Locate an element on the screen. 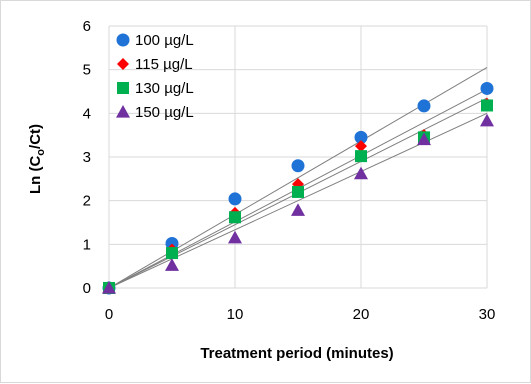  y-axis-title: Ln (Co/Ct) is located at coordinates (37, 159).